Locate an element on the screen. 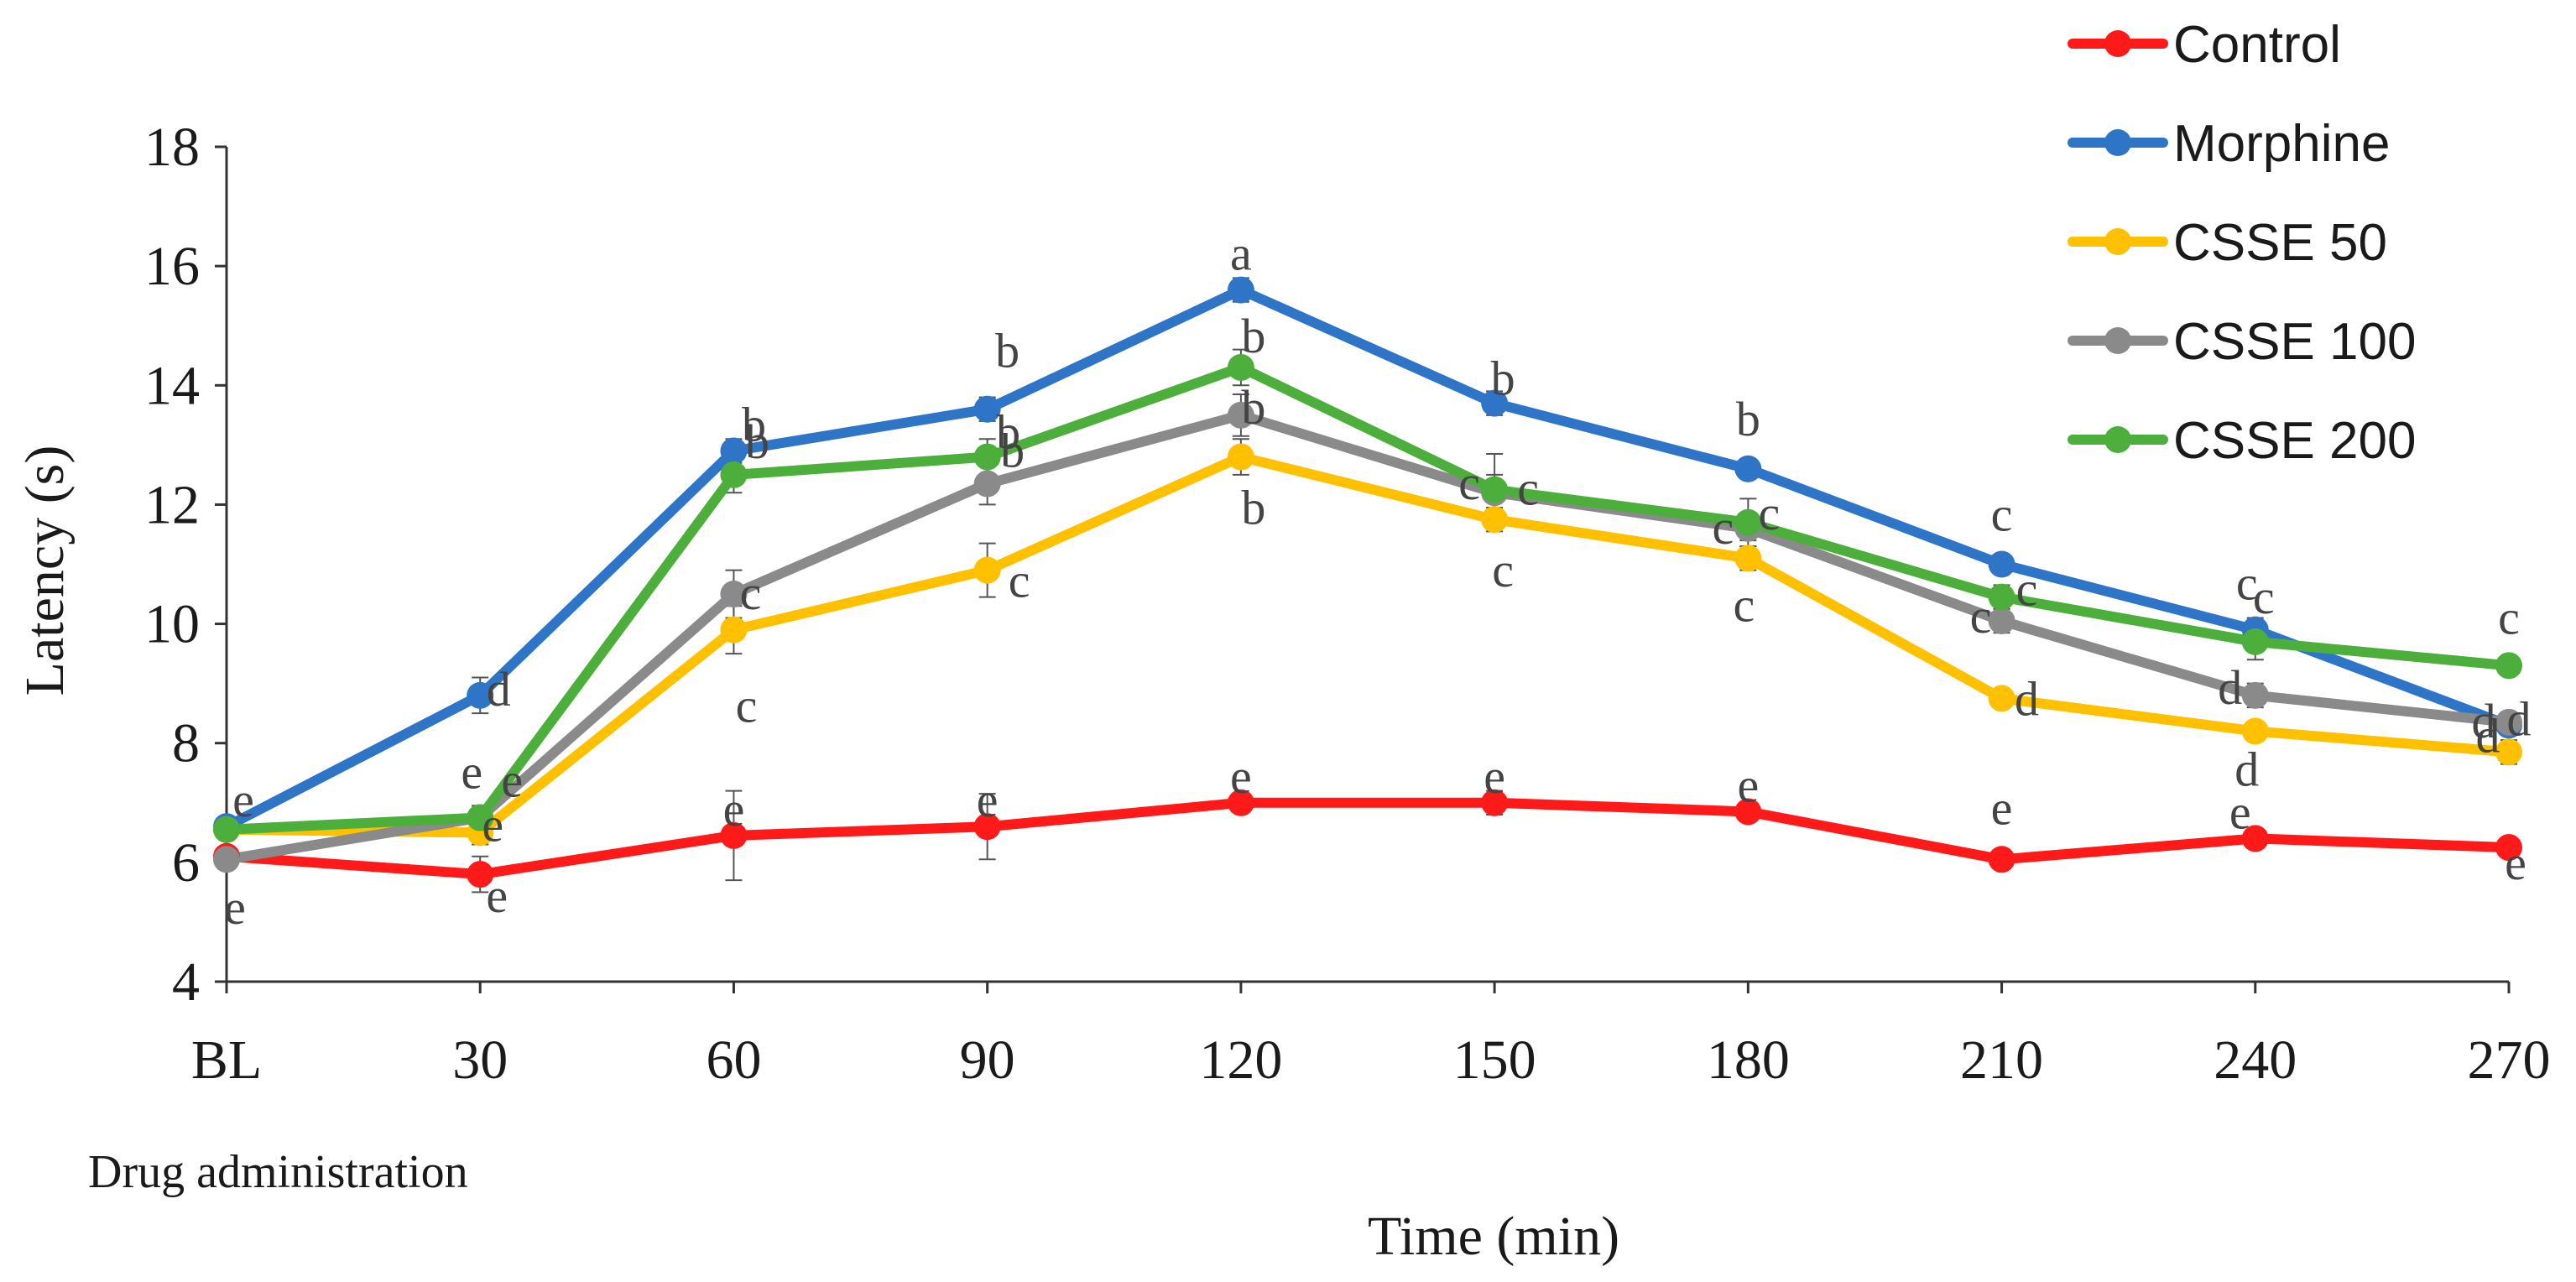 The width and height of the screenshot is (2576, 1282). significance-letter-csse-100: e is located at coordinates (471, 772).